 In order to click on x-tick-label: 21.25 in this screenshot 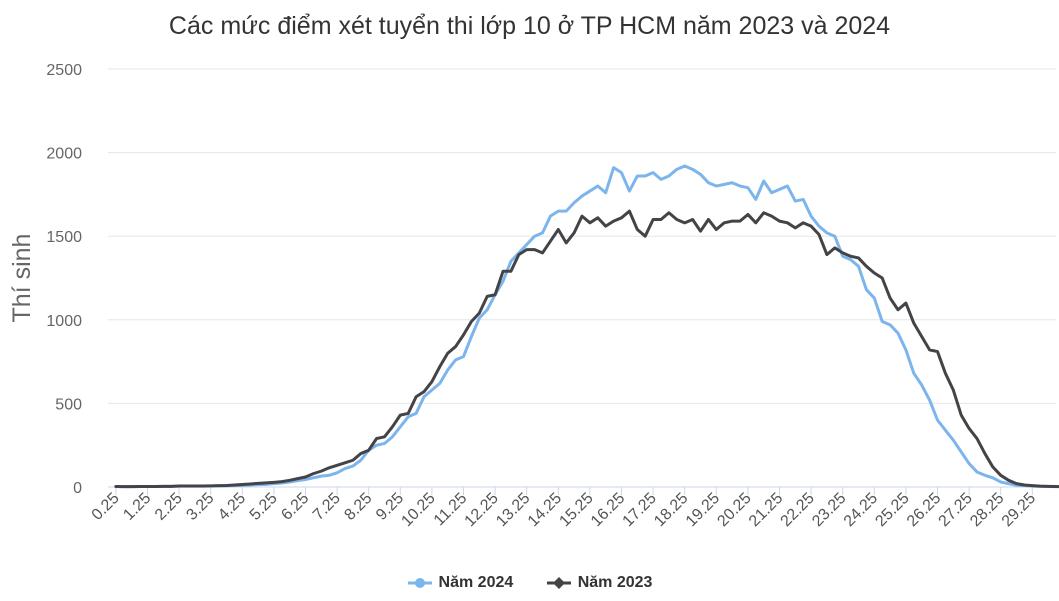, I will do `click(766, 510)`.